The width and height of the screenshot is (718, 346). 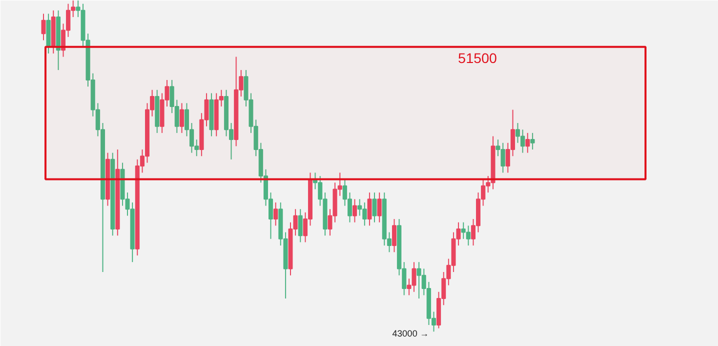 What do you see at coordinates (410, 333) in the screenshot?
I see `annotation: 43000 →` at bounding box center [410, 333].